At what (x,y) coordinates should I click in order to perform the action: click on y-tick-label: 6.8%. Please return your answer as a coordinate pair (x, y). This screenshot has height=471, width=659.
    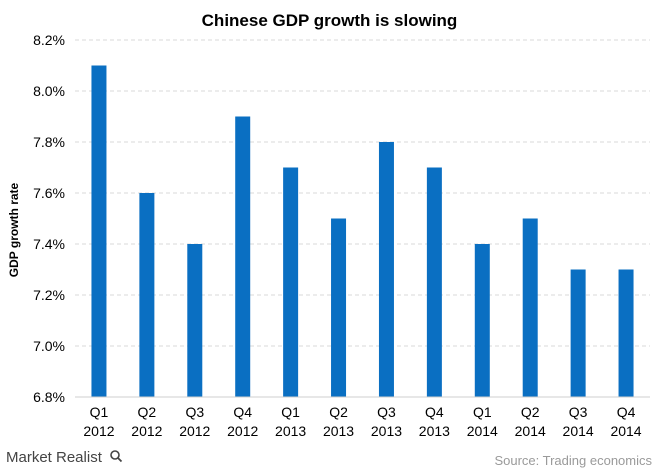
    Looking at the image, I should click on (49, 397).